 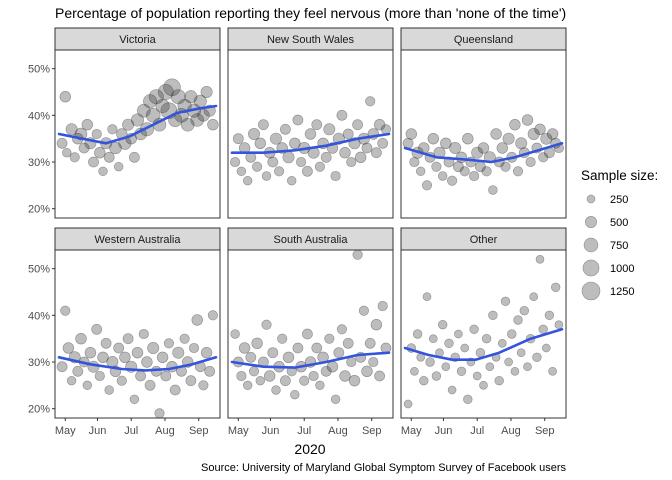 What do you see at coordinates (619, 200) in the screenshot?
I see `legend-label: 250` at bounding box center [619, 200].